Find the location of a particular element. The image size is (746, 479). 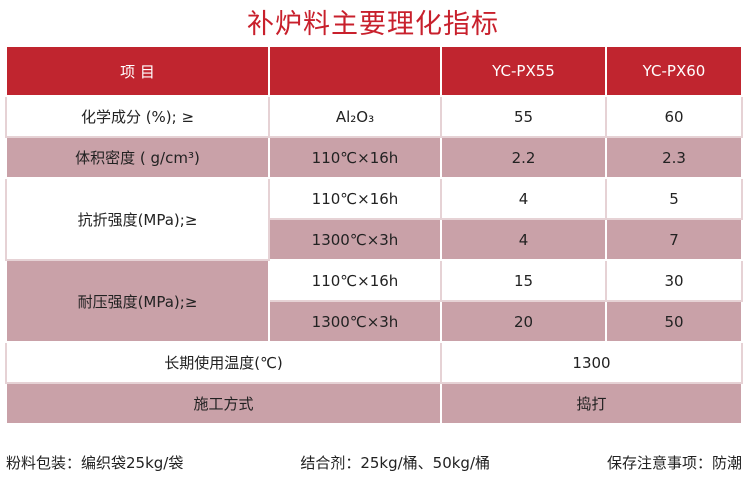

row: 施工方式 捣打 is located at coordinates (374, 403).